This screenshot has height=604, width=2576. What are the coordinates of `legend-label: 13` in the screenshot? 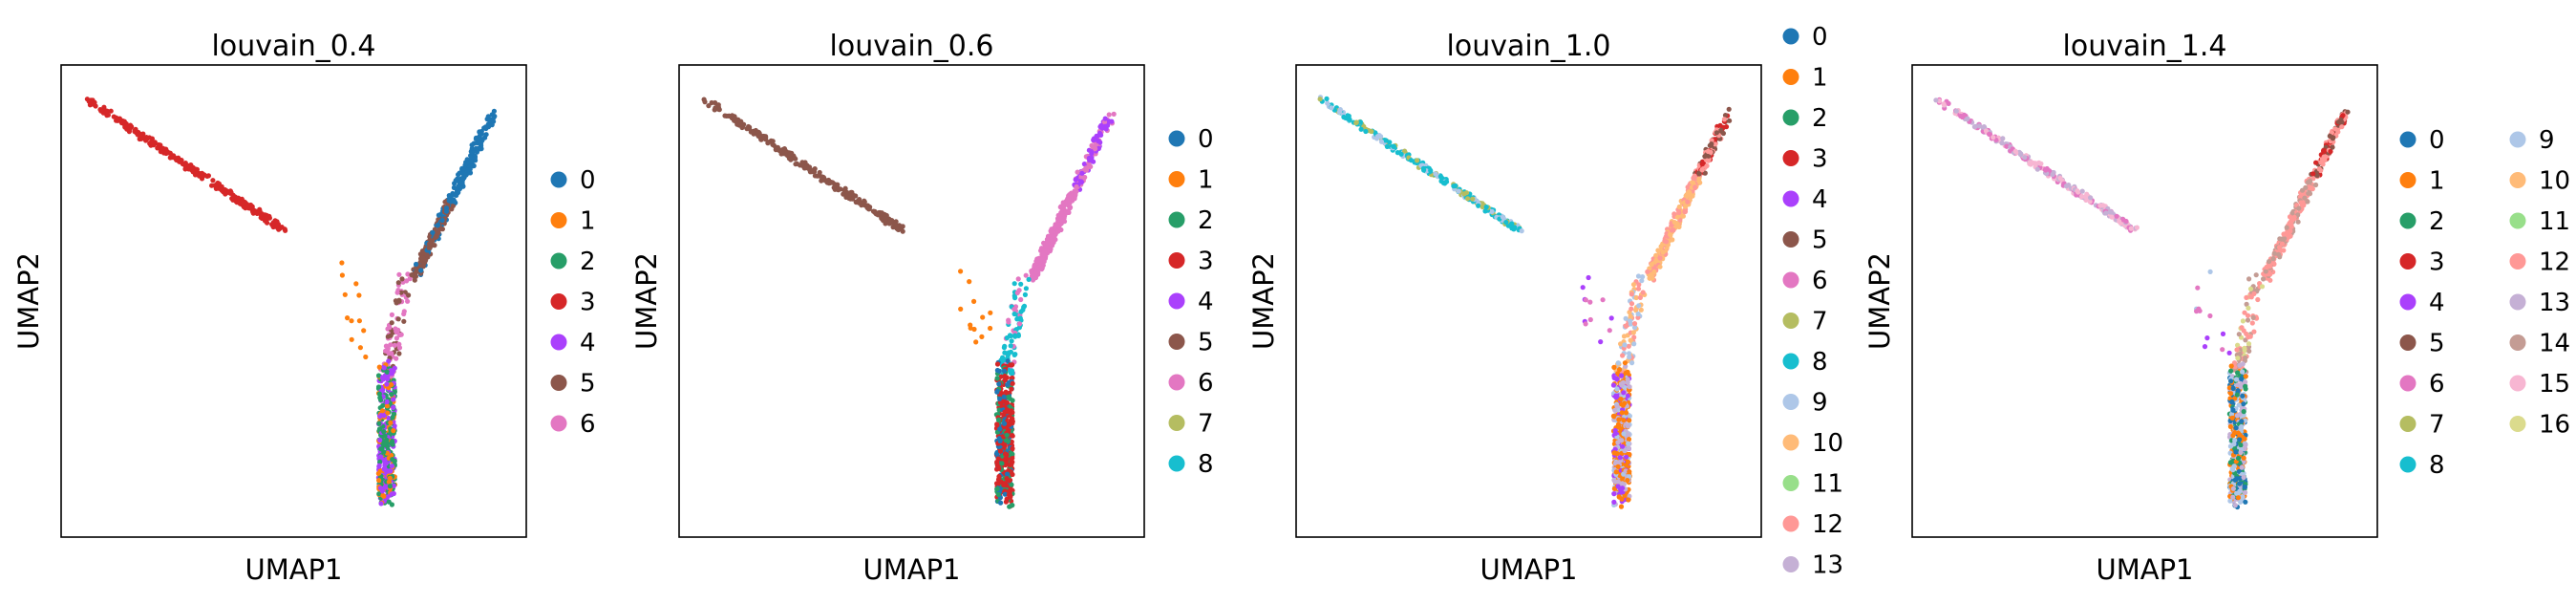 It's located at (2554, 303).